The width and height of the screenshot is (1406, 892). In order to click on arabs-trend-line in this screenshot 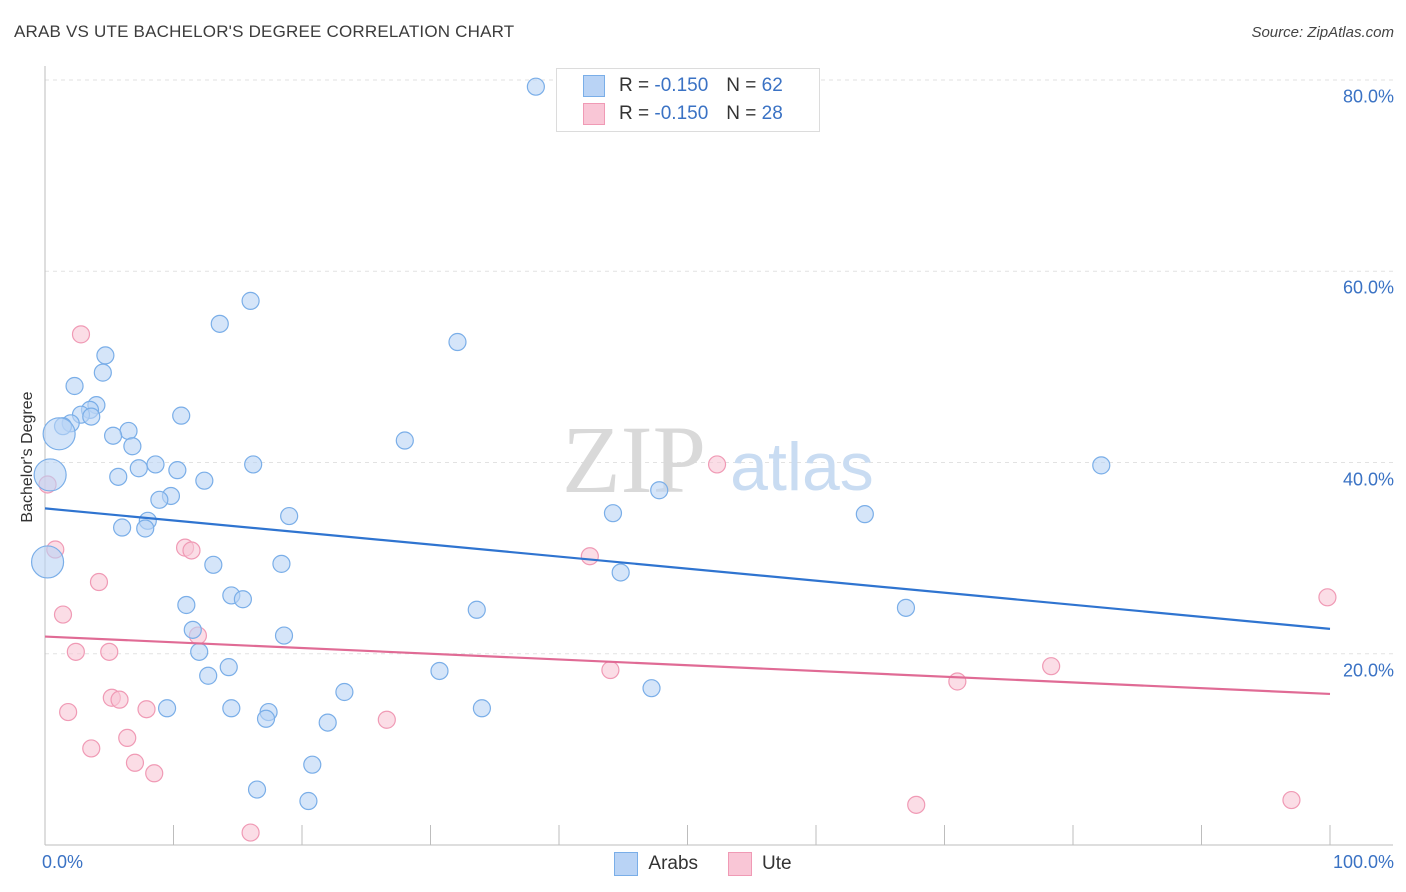, I will do `click(687, 568)`.